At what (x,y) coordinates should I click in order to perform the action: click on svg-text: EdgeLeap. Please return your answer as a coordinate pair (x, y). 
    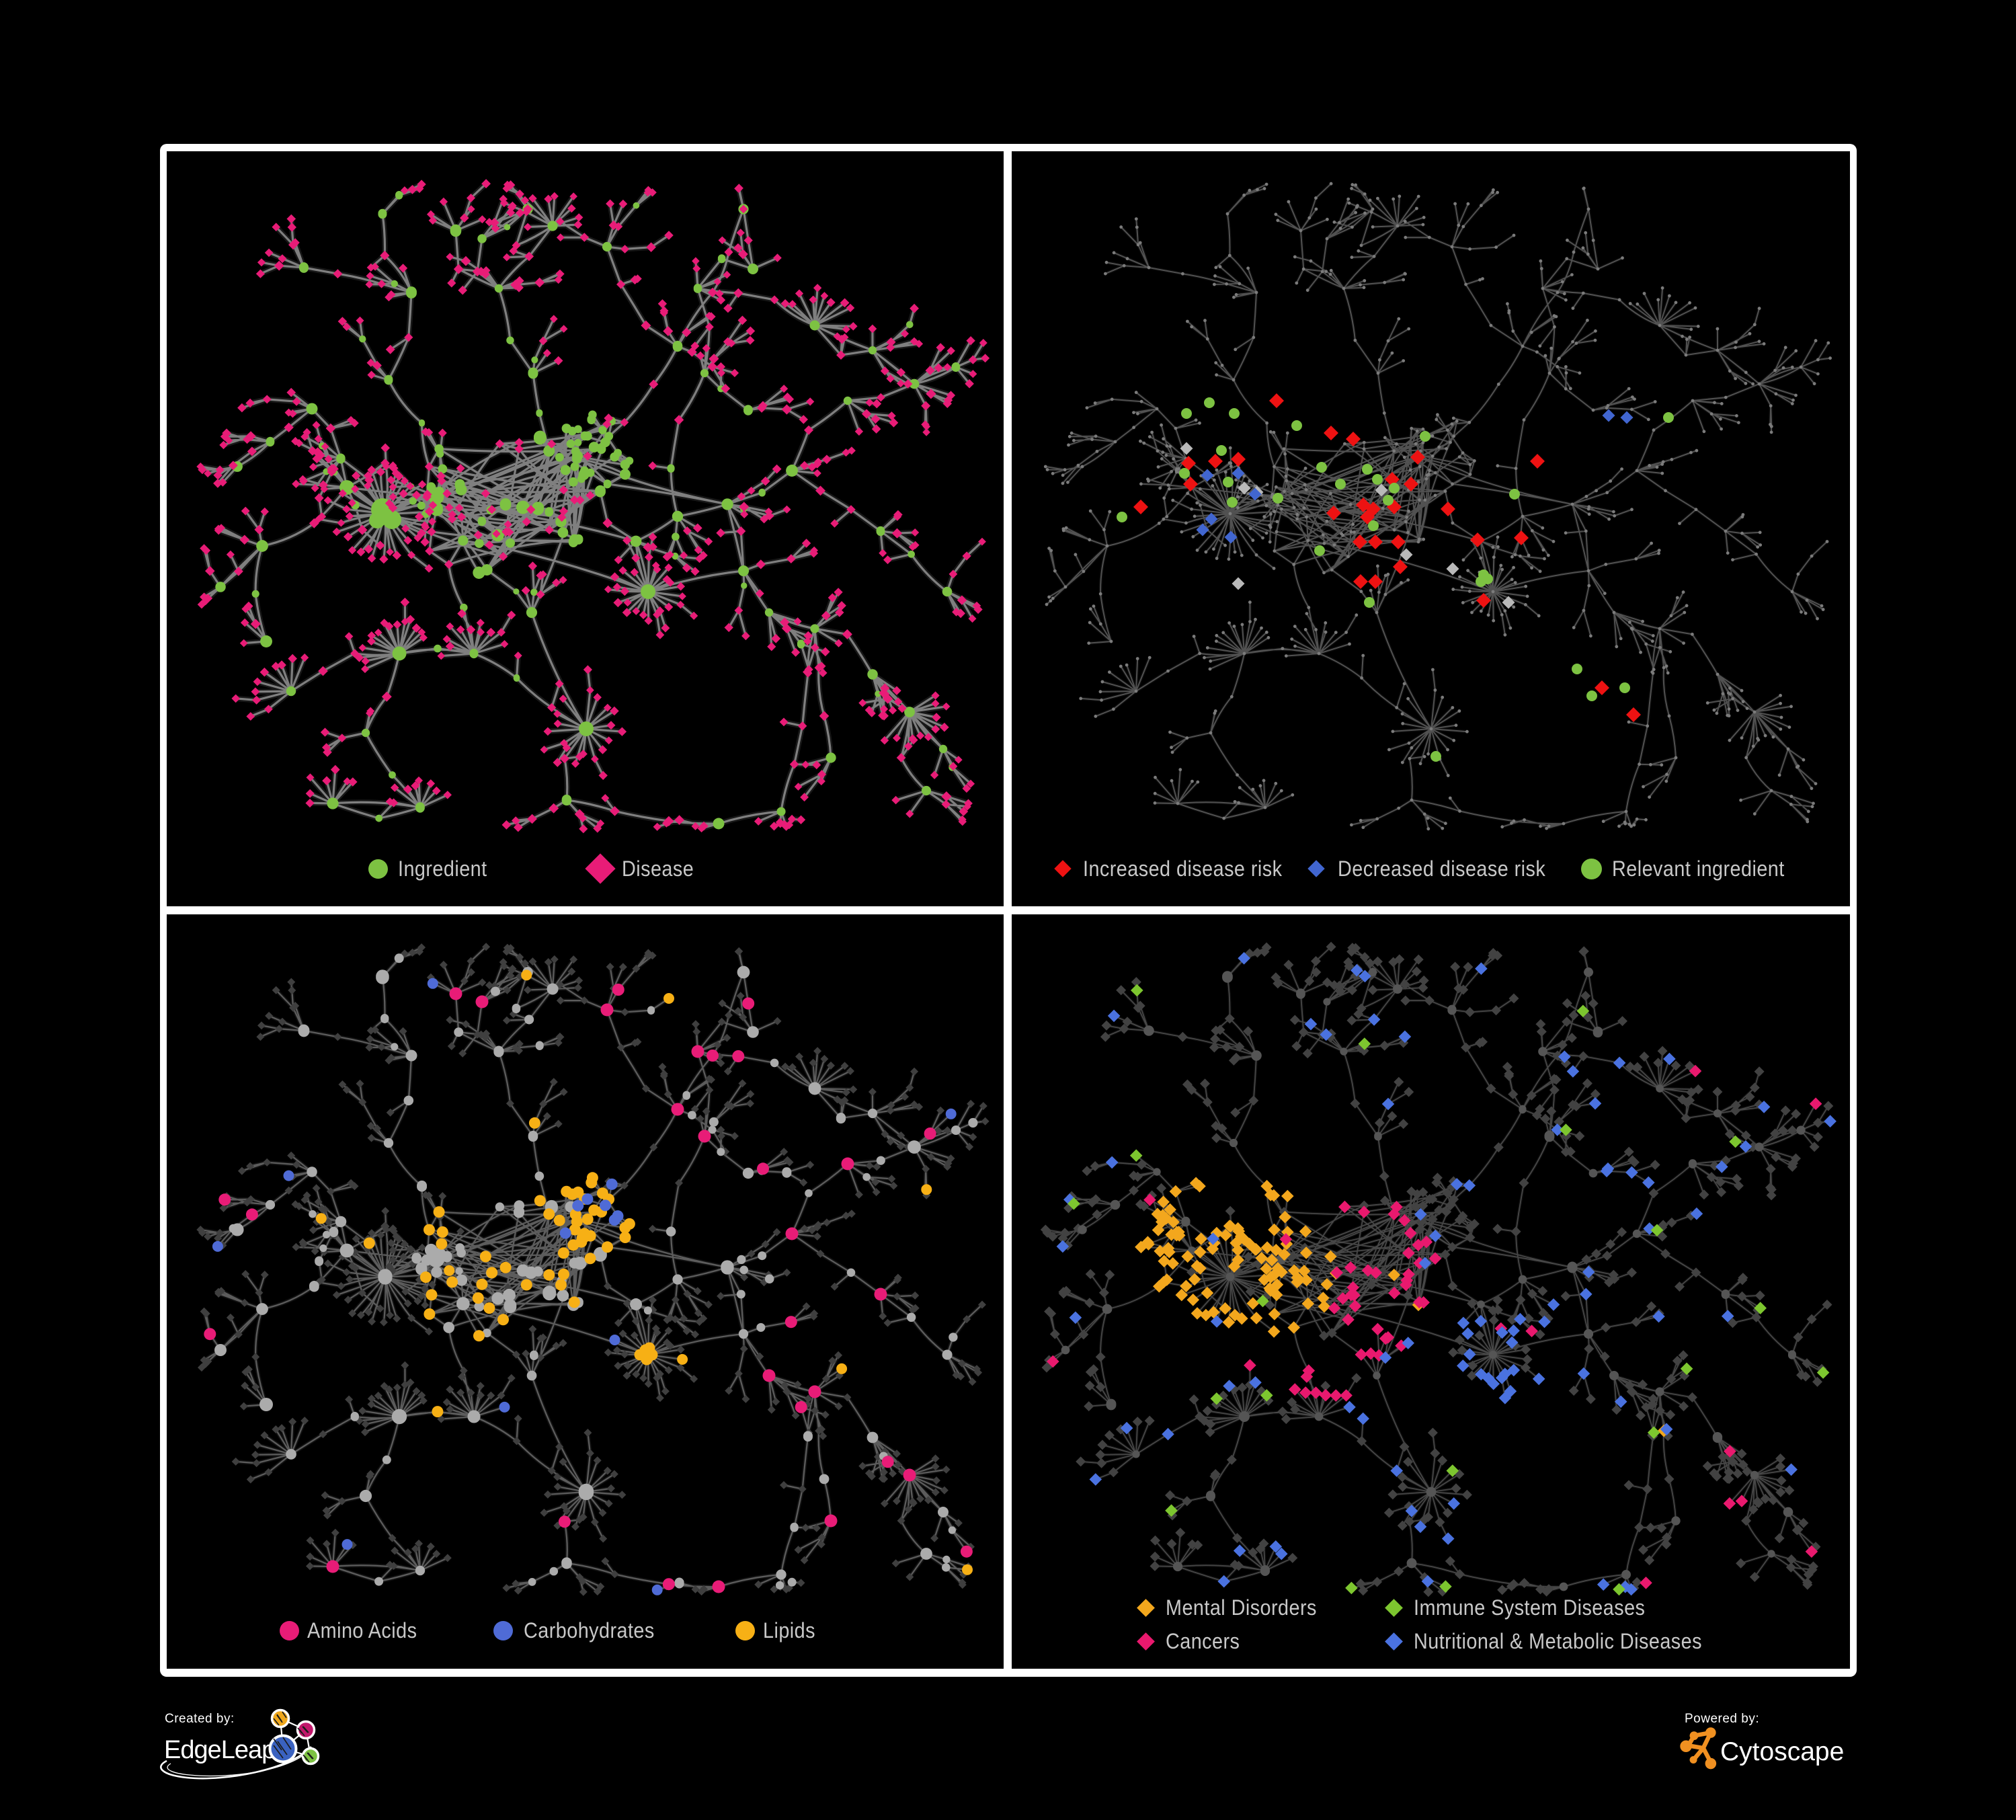
    Looking at the image, I should click on (219, 1750).